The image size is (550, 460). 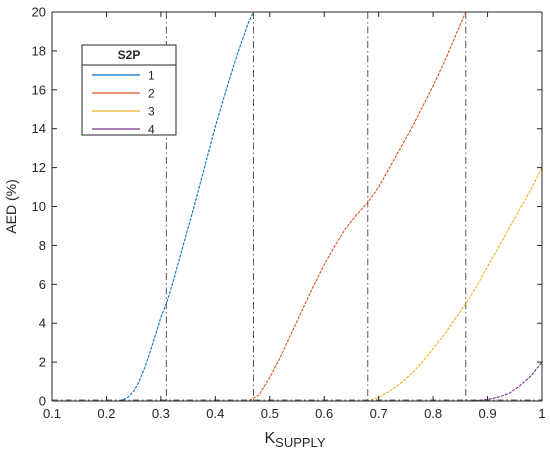 I want to click on y-tick-label: 18, so click(x=39, y=50).